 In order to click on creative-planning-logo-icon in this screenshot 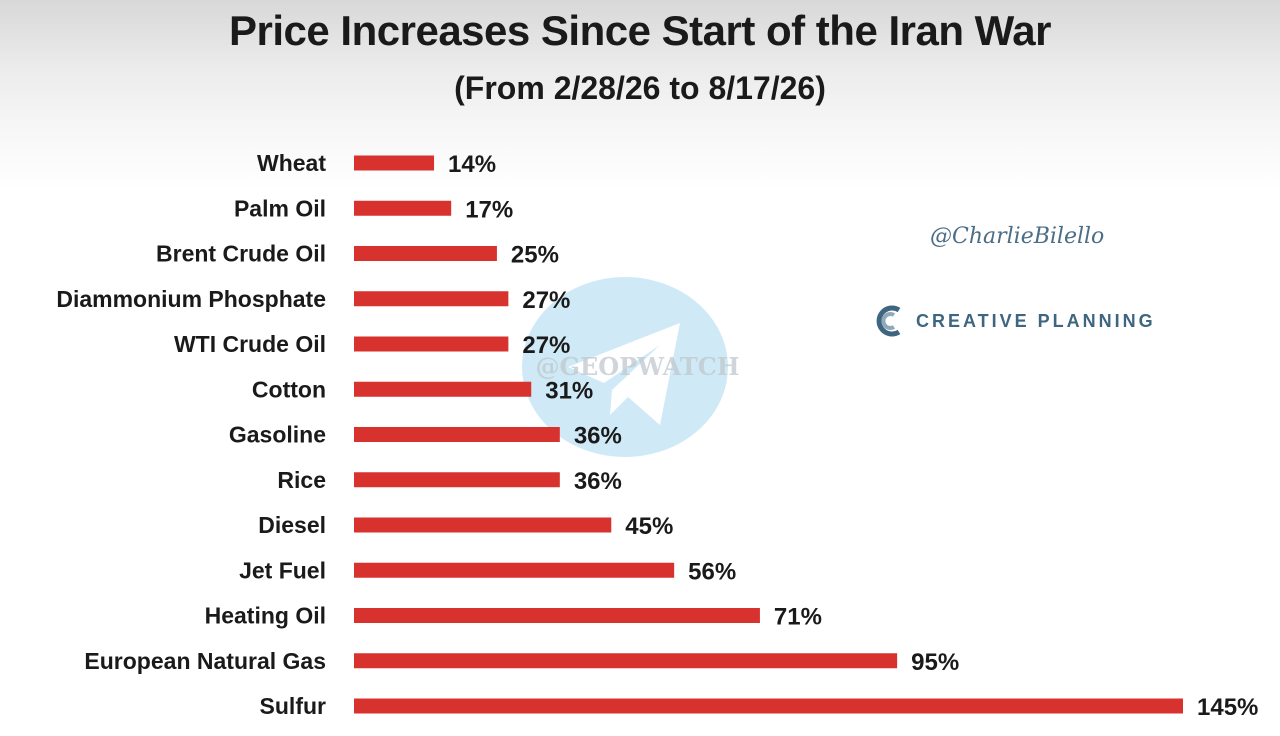, I will do `click(888, 321)`.